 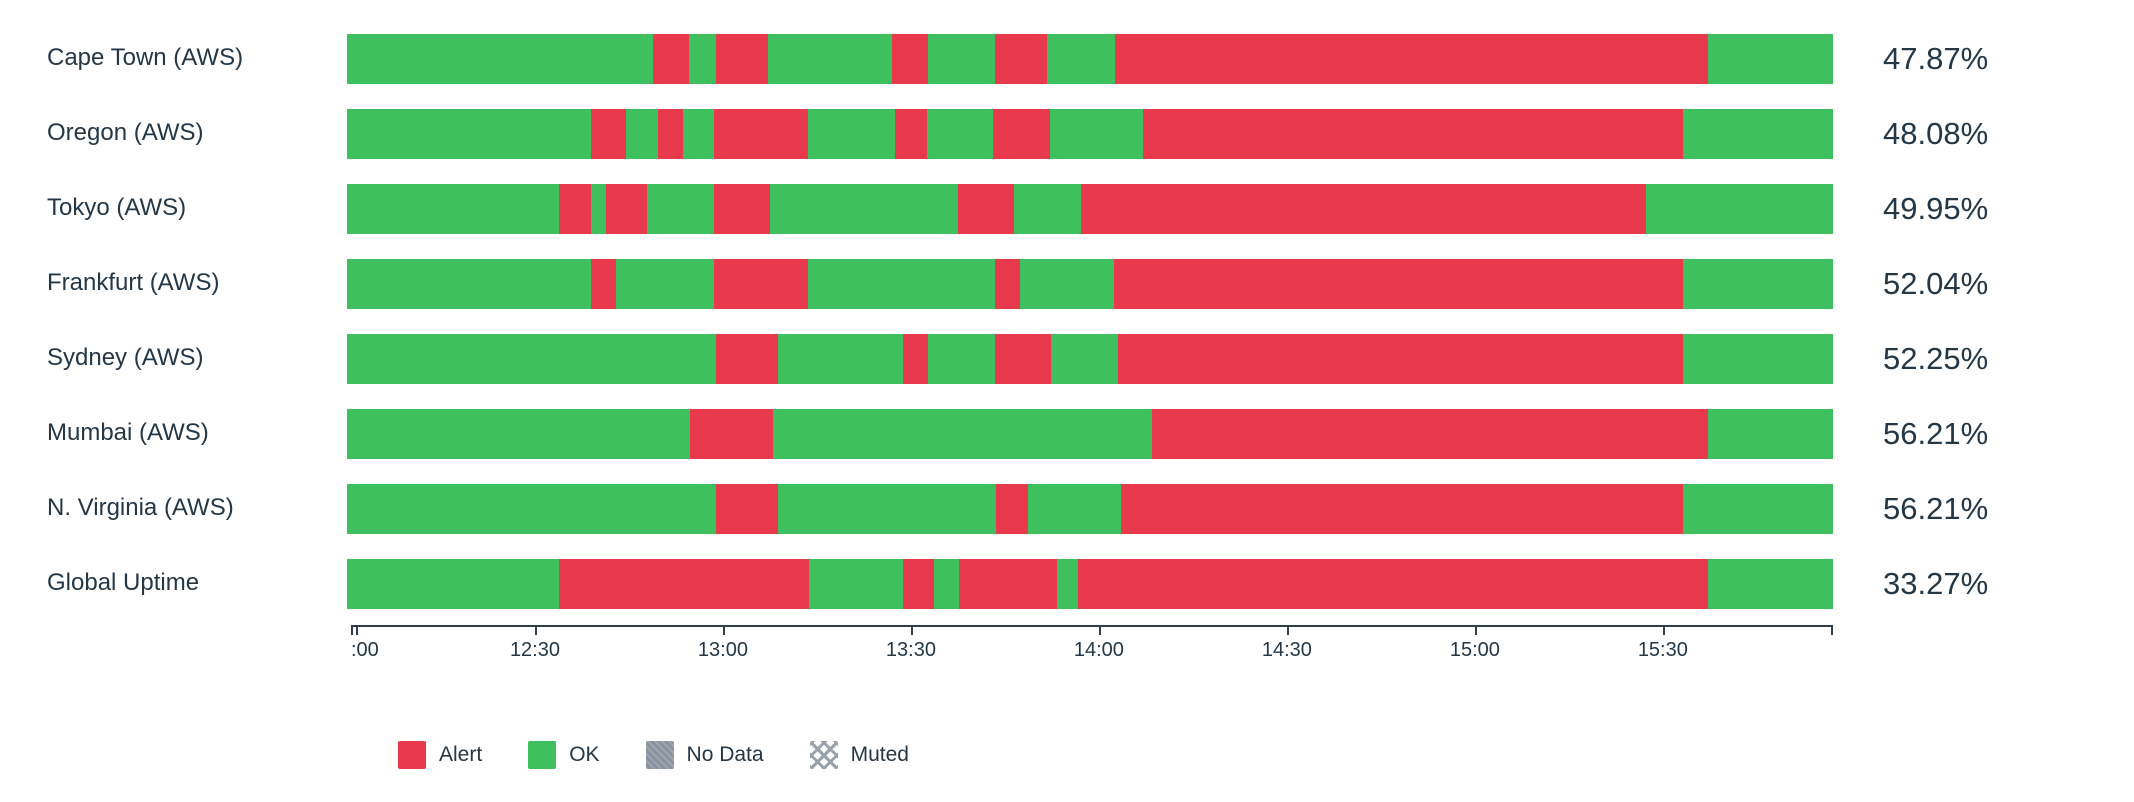 I want to click on uptime-row-mumbai: Mumbai (AWS) 56.21%, so click(x=1067, y=433).